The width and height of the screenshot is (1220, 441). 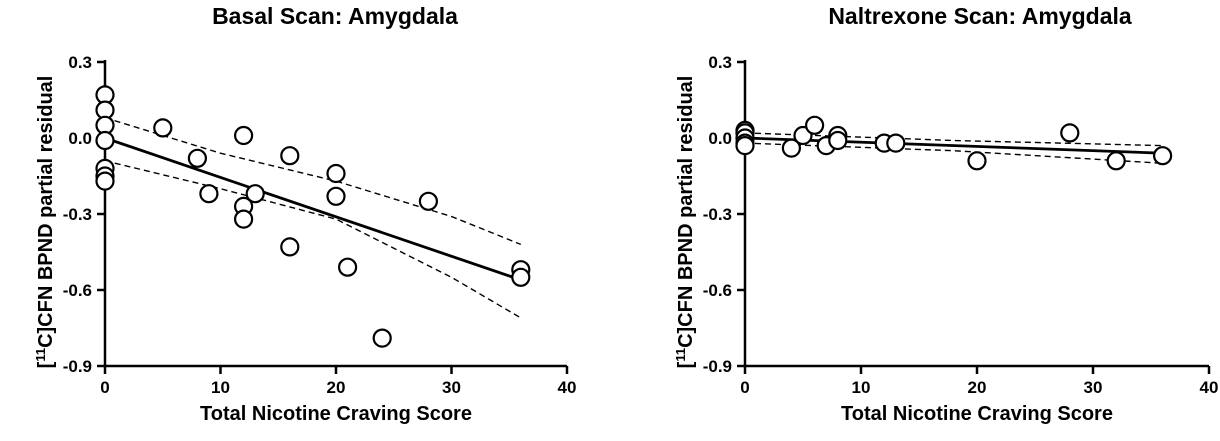 I want to click on chart-1-x-tick-label: 0, so click(x=744, y=387).